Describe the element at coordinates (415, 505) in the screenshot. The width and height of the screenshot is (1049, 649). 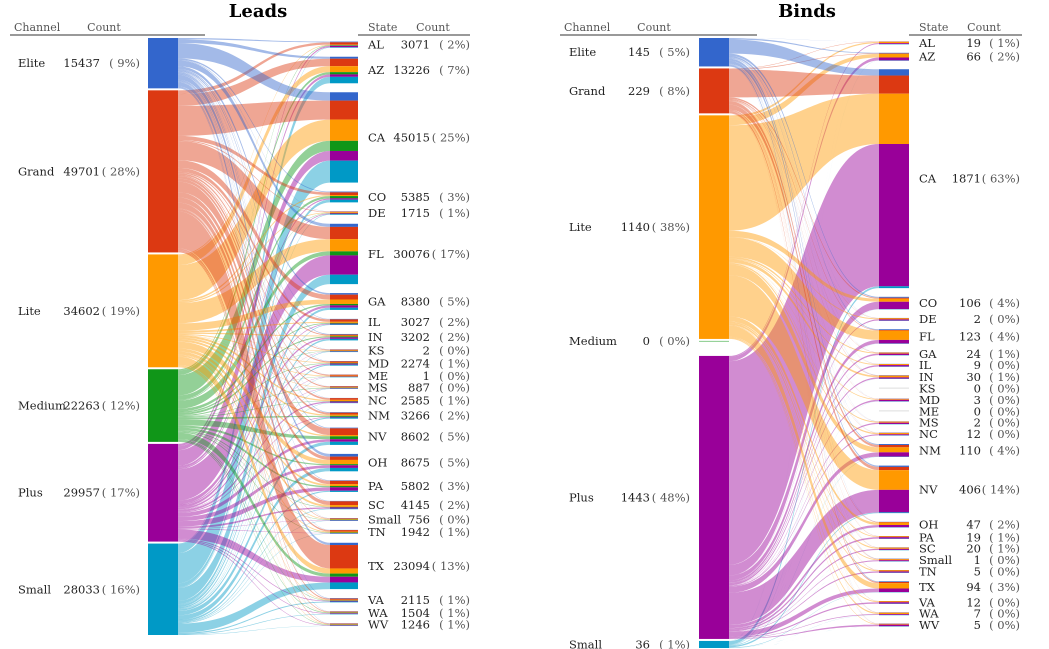
I see `state-count: 4145` at that location.